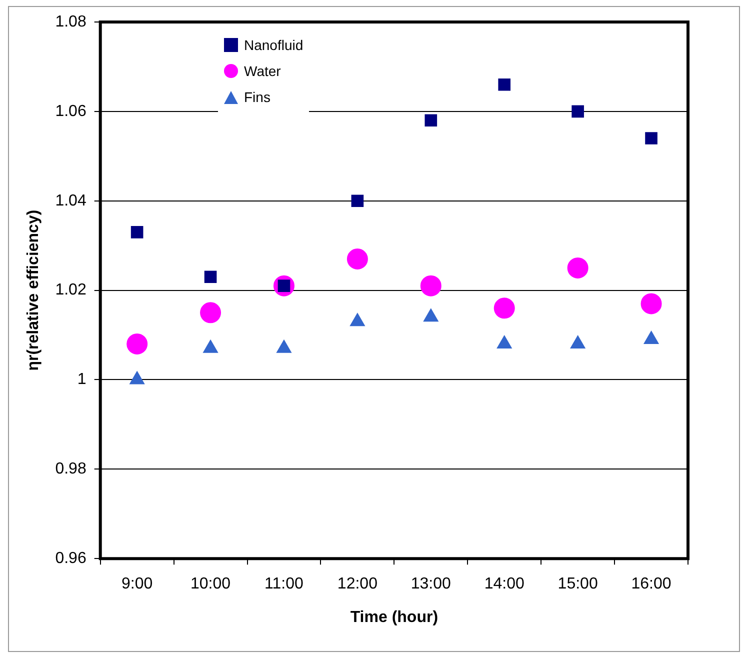 The height and width of the screenshot is (661, 748). I want to click on y-tick-label: 1.06, so click(70, 111).